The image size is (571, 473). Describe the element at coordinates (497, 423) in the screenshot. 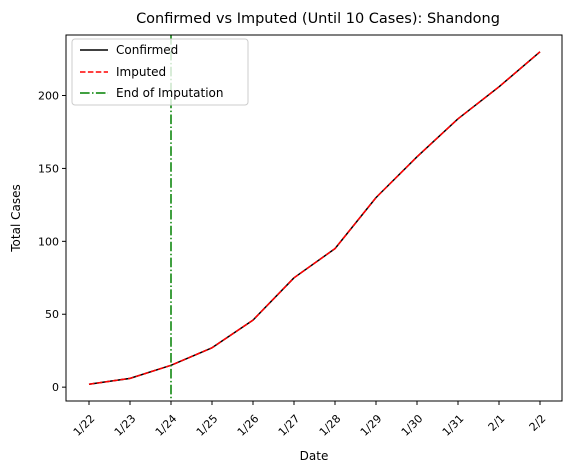

I see `x-tick-label: 2/1` at that location.